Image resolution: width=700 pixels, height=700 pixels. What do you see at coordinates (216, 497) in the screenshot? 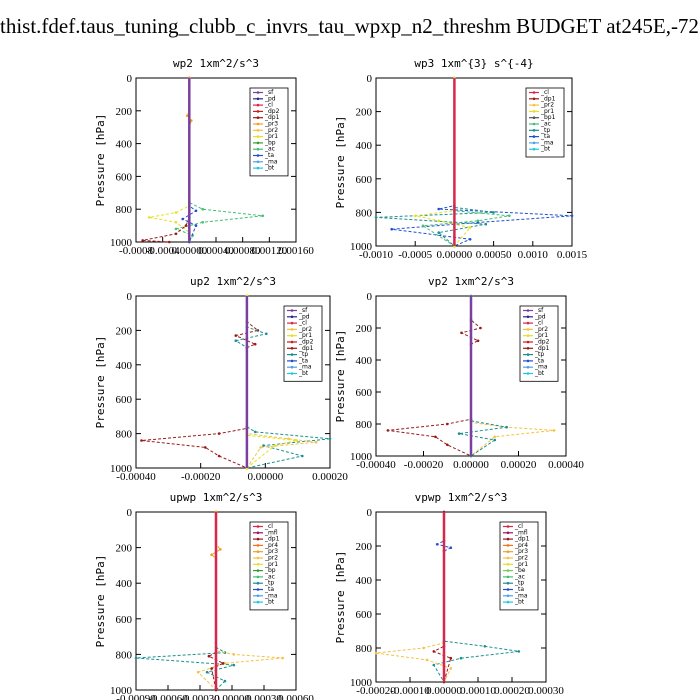
I see `panel-title: upwp 1xm^2/s^3` at bounding box center [216, 497].